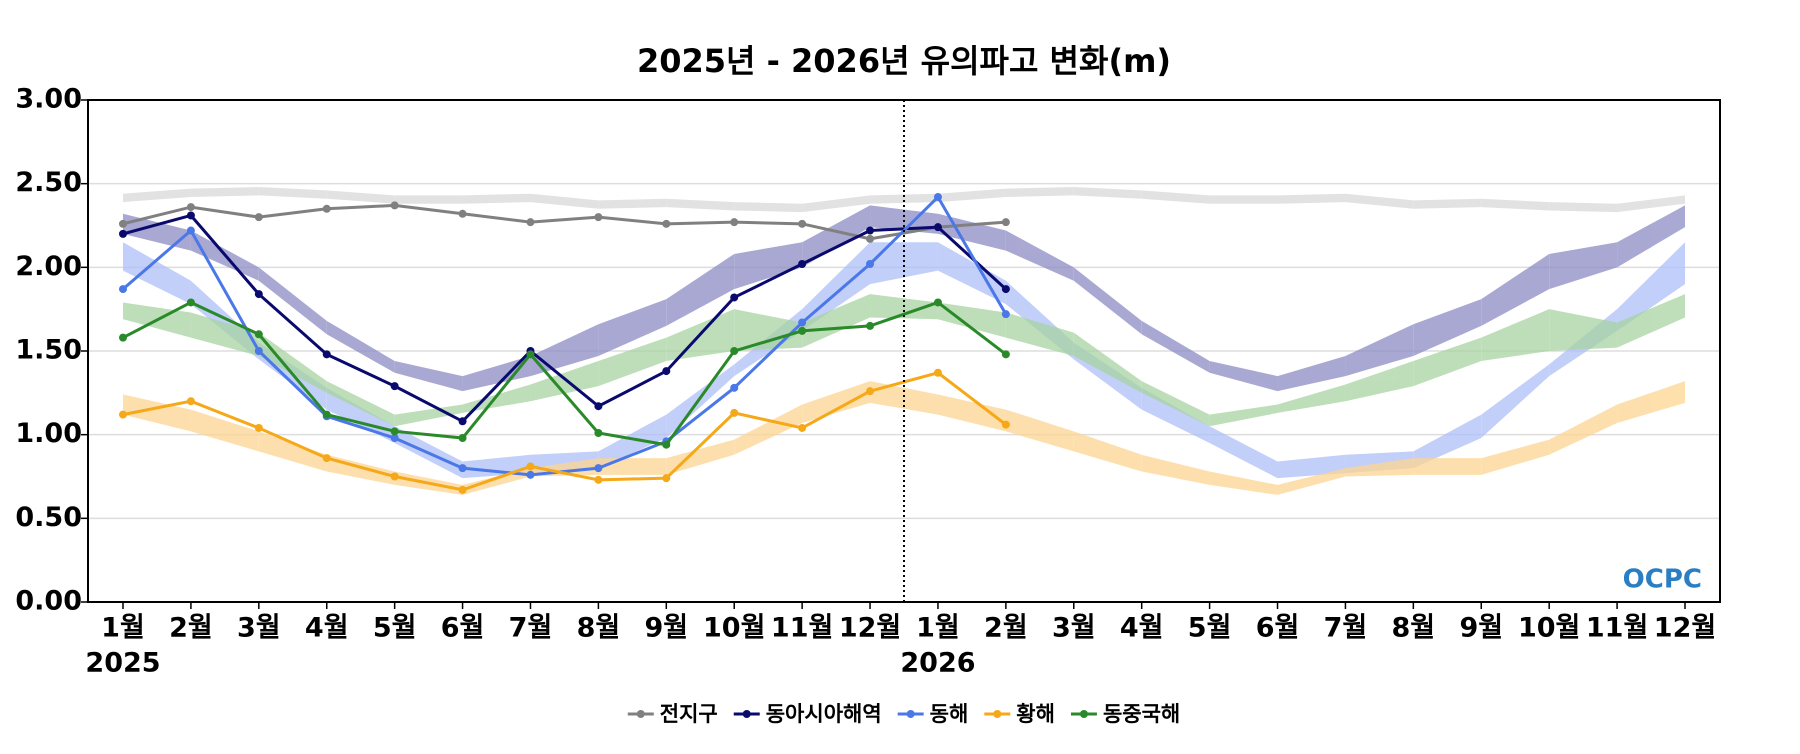 This screenshot has height=754, width=1800. I want to click on chart-title: 2025년 - 2026년 유의파고 변화(m), so click(904, 61).